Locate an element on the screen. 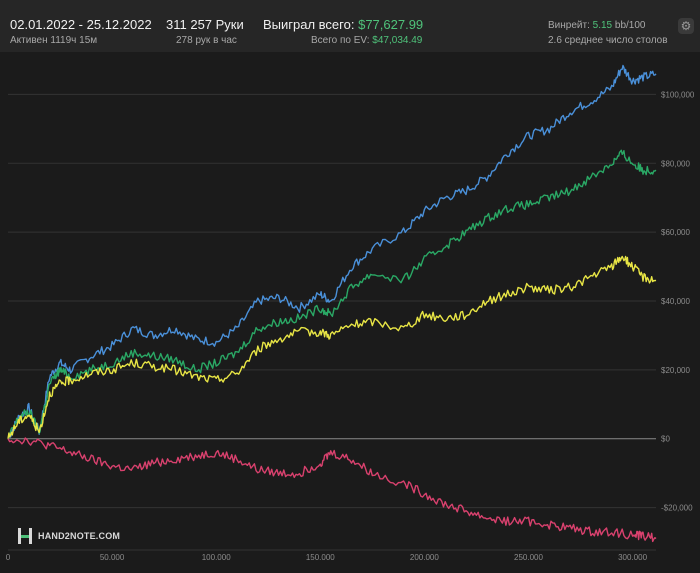  won-total: Выиграл всего: $77,627.99 is located at coordinates (343, 24).